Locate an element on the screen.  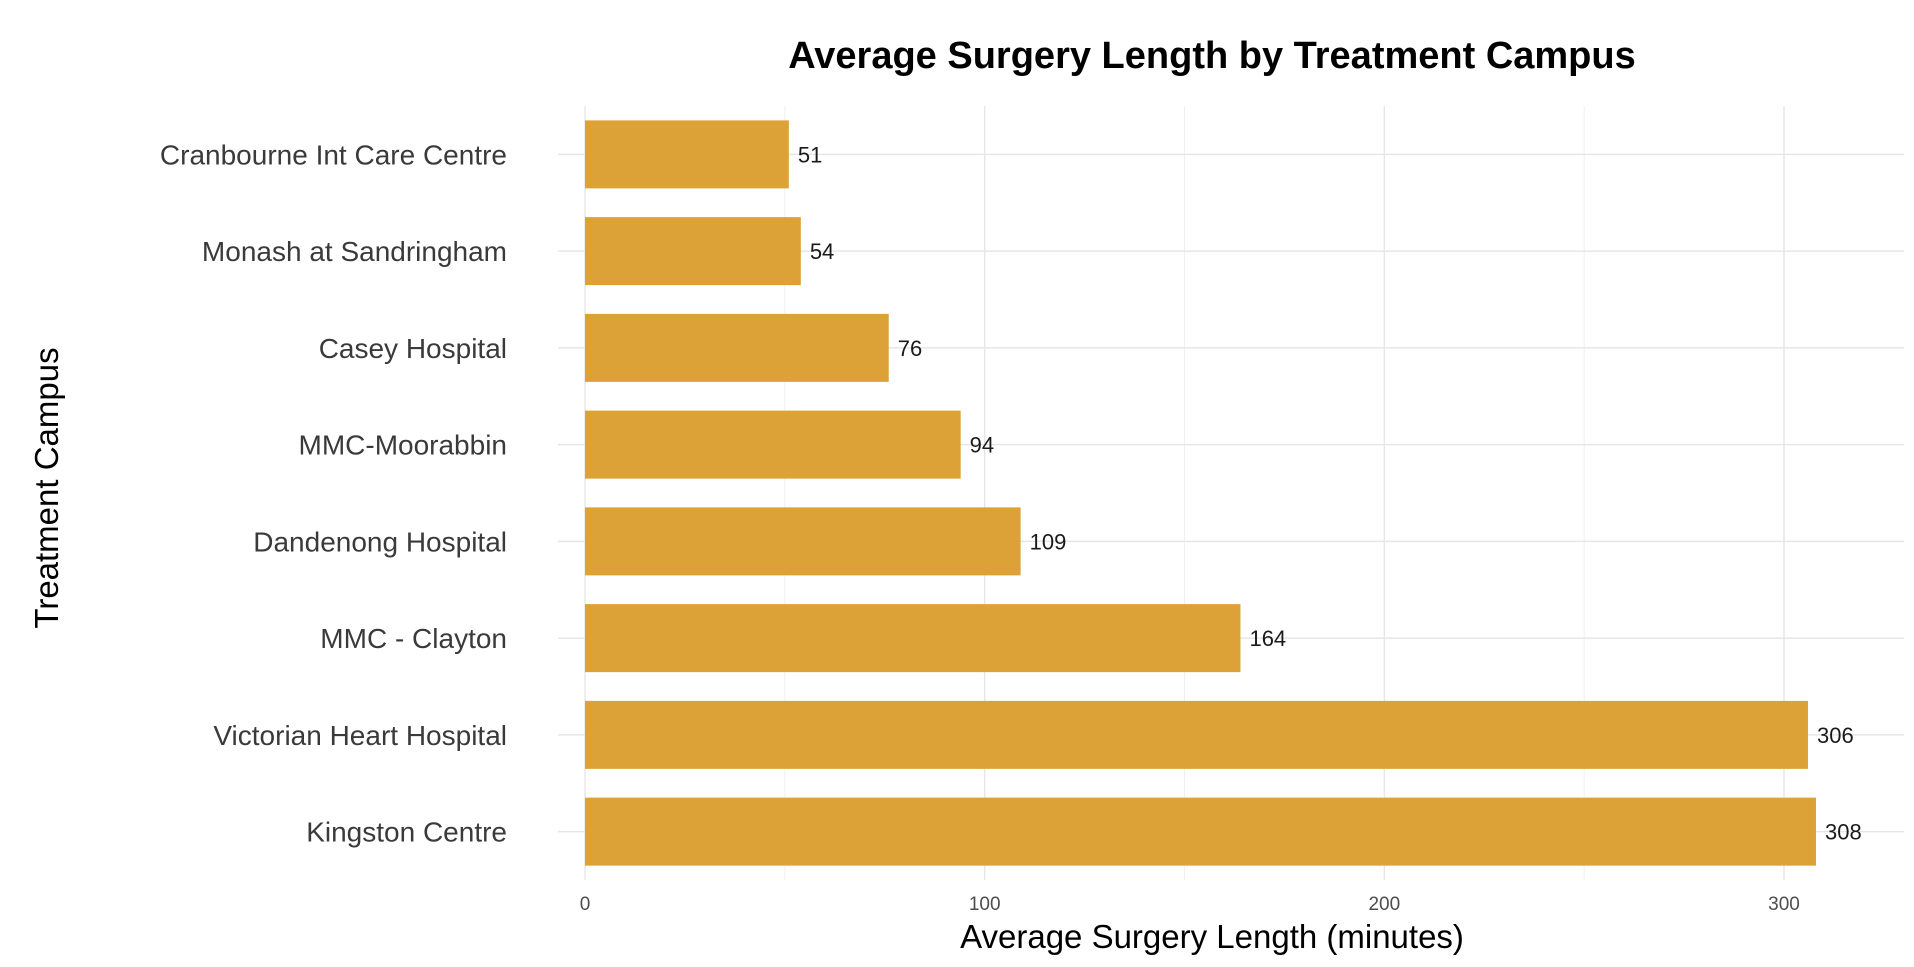
bar-value-label: 76 is located at coordinates (910, 348).